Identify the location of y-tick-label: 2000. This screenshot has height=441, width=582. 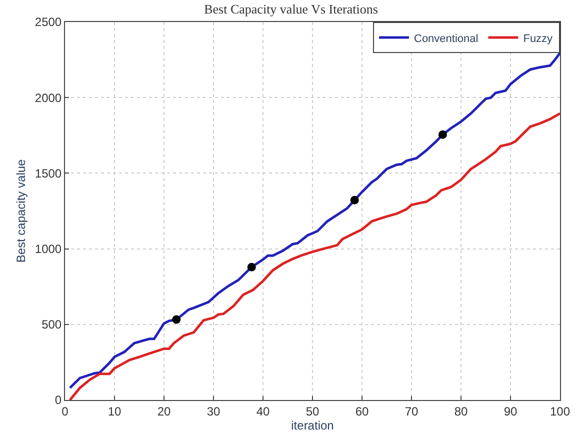
(48, 97).